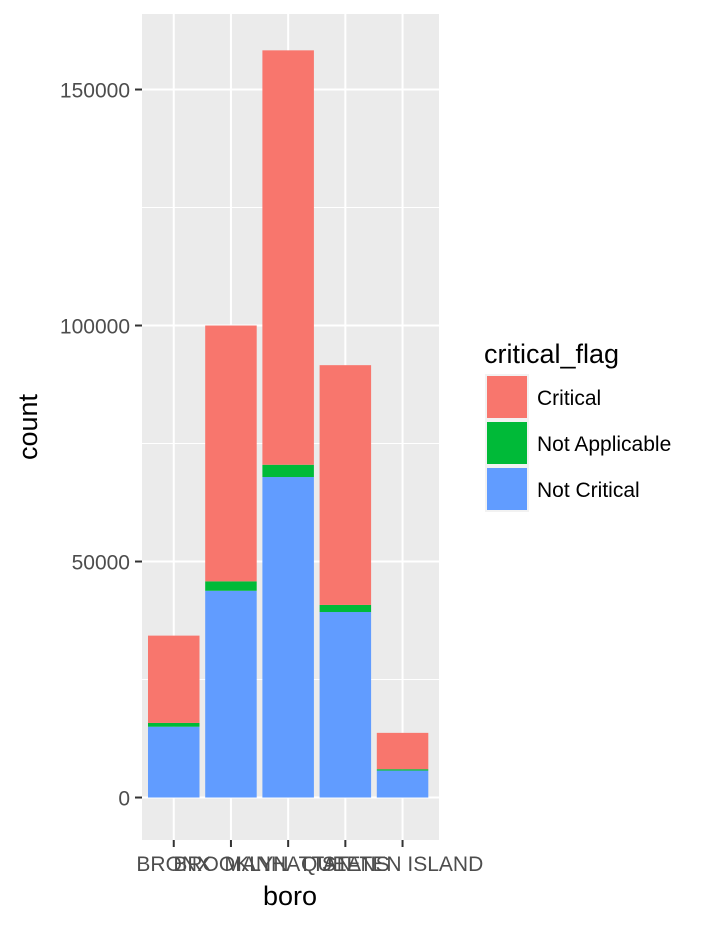  What do you see at coordinates (588, 490) in the screenshot?
I see `legend-entry-label: Not Critical` at bounding box center [588, 490].